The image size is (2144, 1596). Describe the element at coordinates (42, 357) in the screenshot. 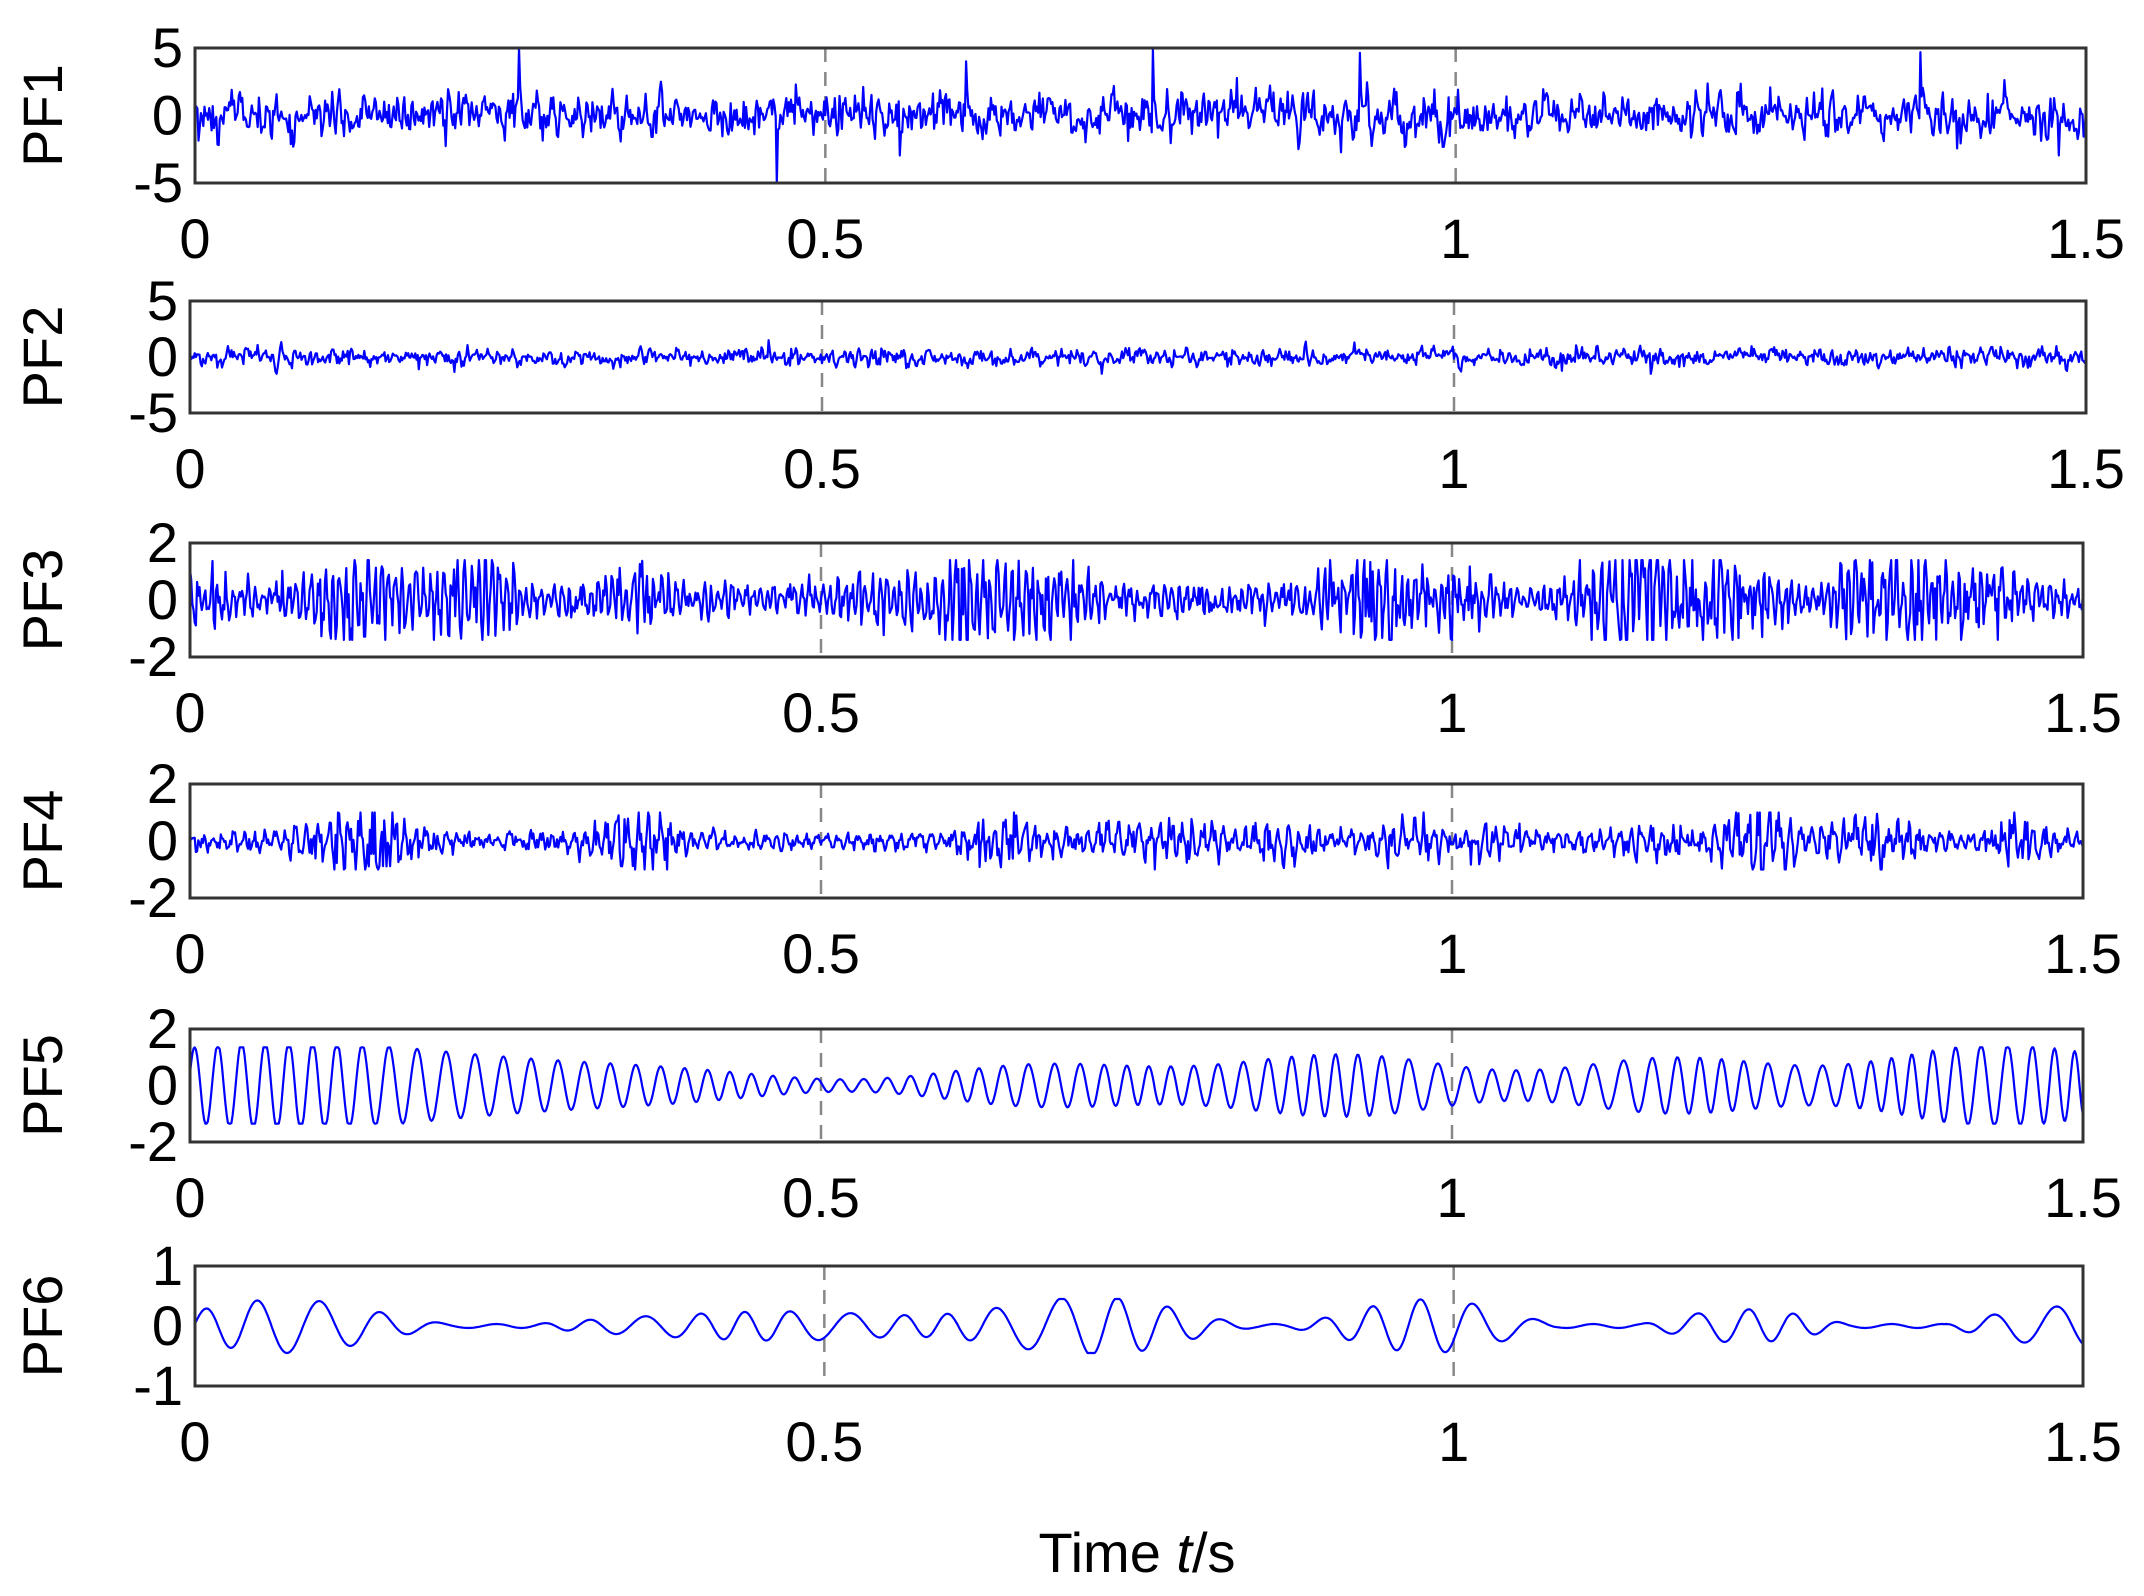

I see `y-axis-label: PF2` at that location.